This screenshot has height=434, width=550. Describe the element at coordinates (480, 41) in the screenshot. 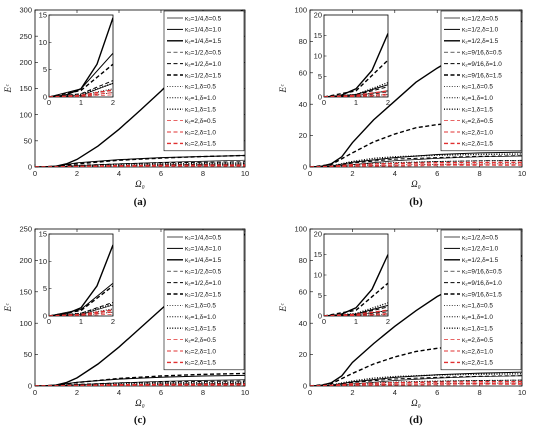

I see `legend-label-3: κ₂=1/2,δ=1.5` at that location.